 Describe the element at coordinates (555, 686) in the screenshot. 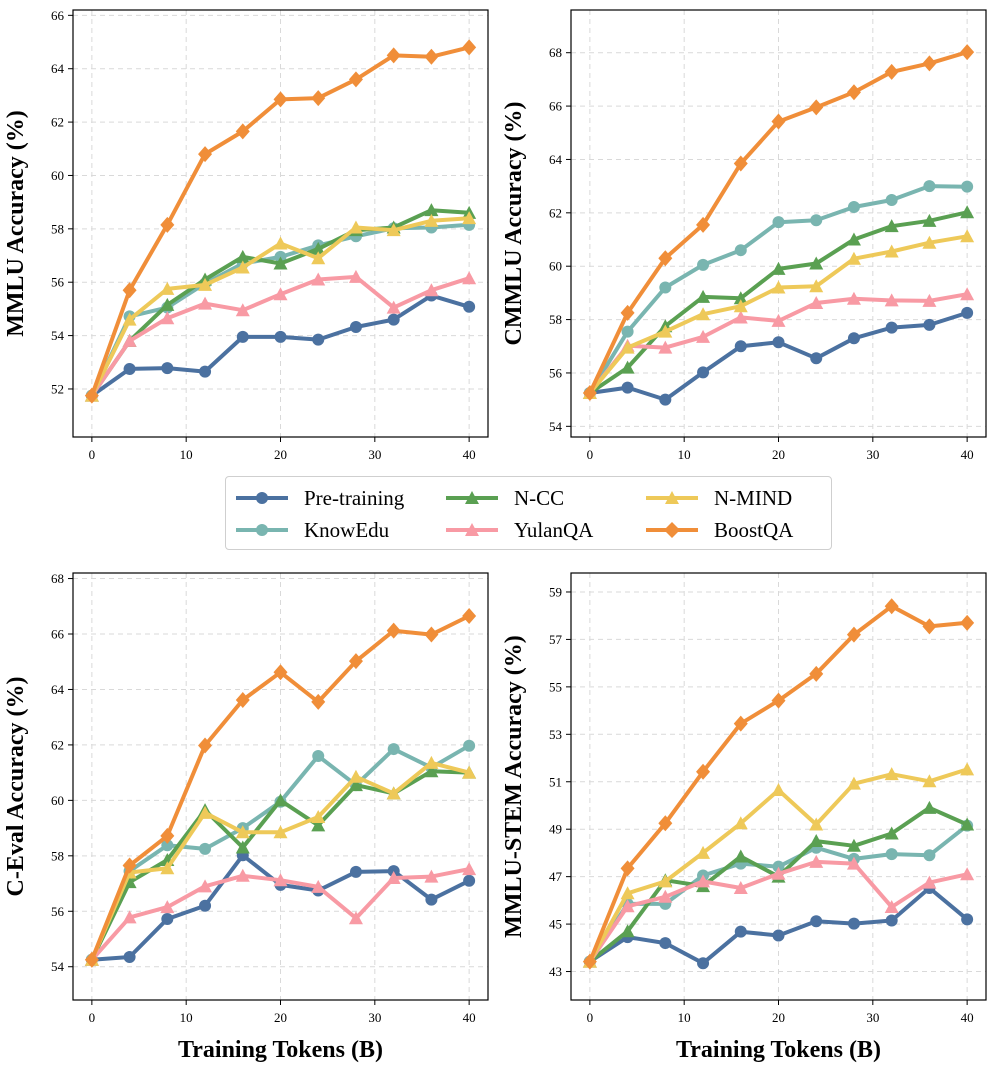

I see `y-tick-label: 55` at that location.